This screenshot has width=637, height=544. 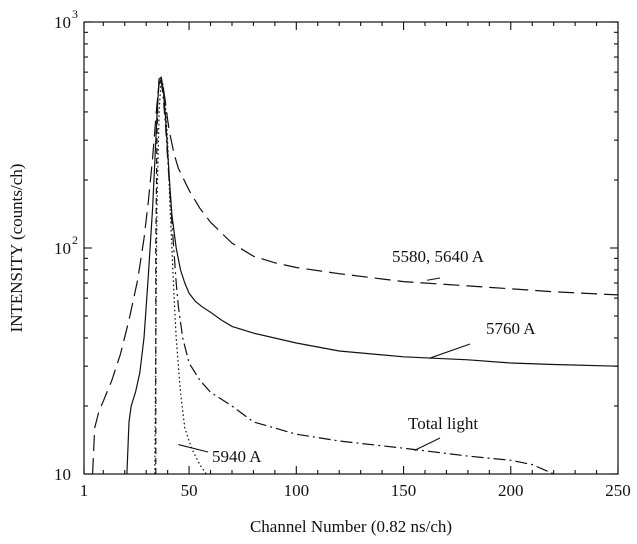 I want to click on y-tick-exponent: 2, so click(x=75, y=240).